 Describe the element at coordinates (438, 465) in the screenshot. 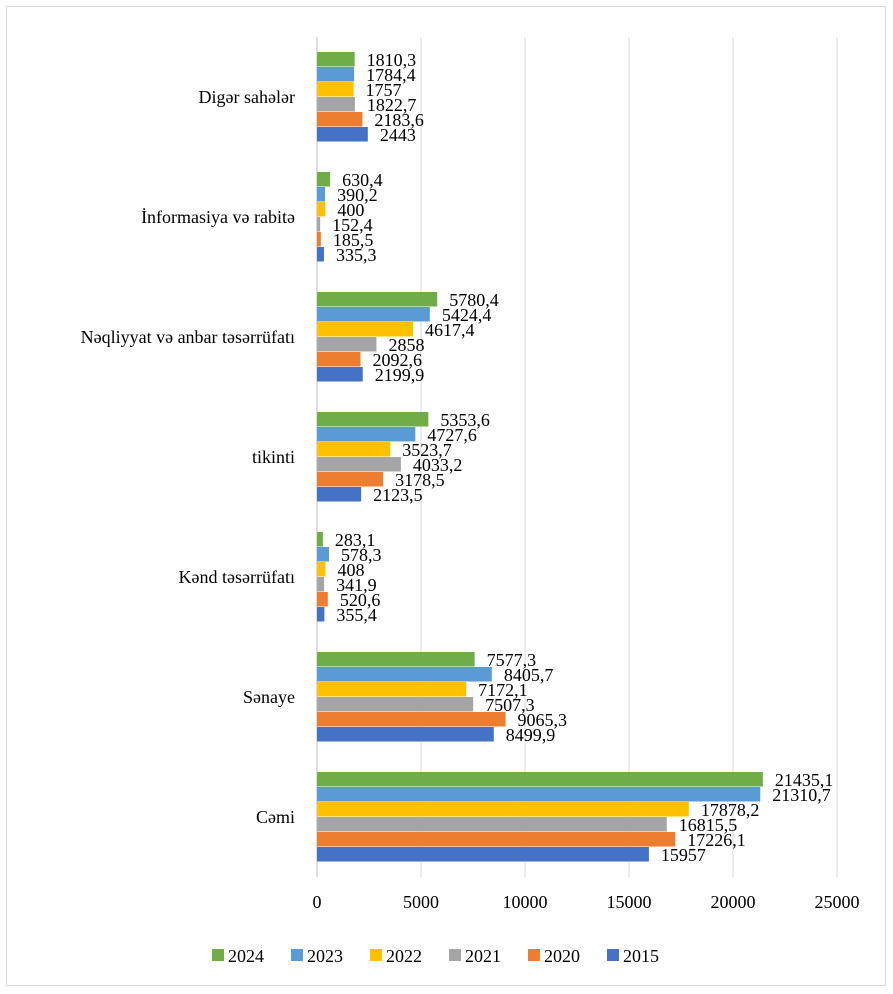

I see `data-label: 4033,2` at that location.